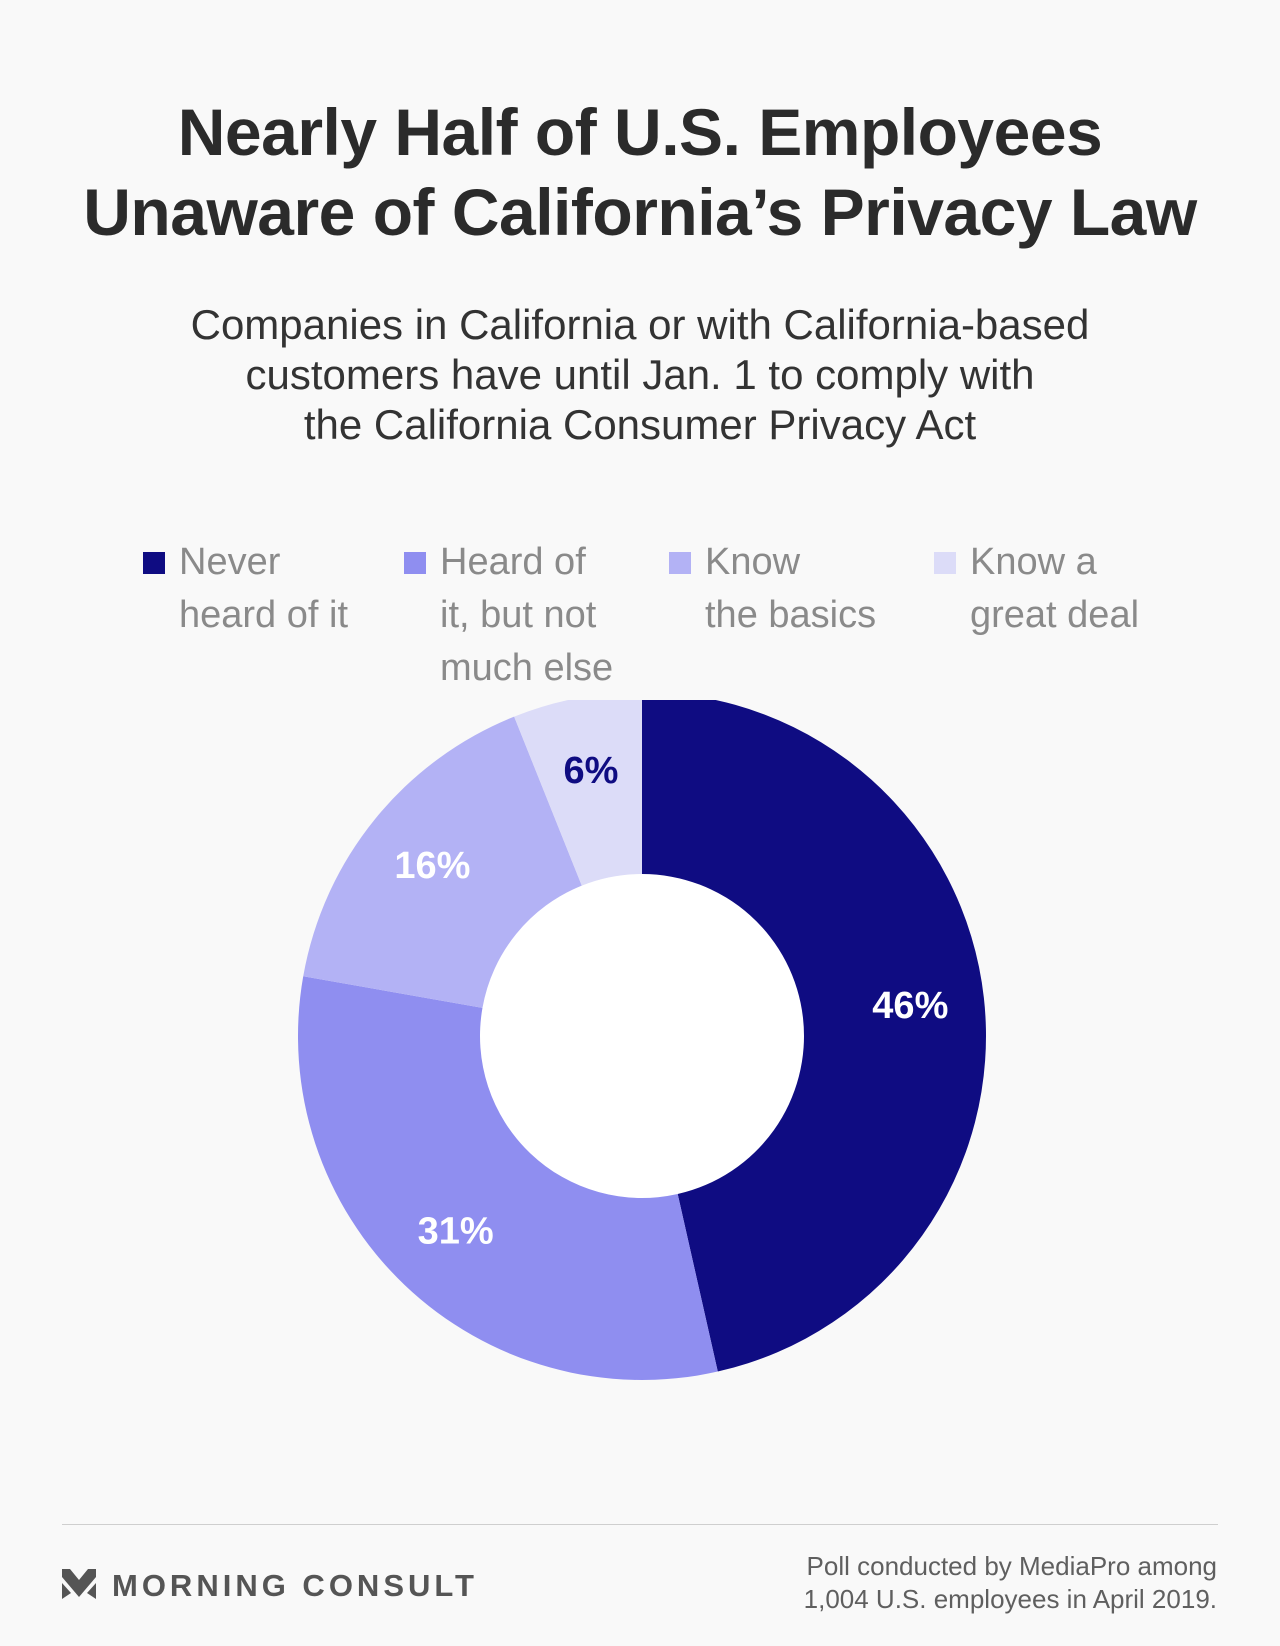  I want to click on slice-label-know-great-deal: 6%, so click(590, 771).